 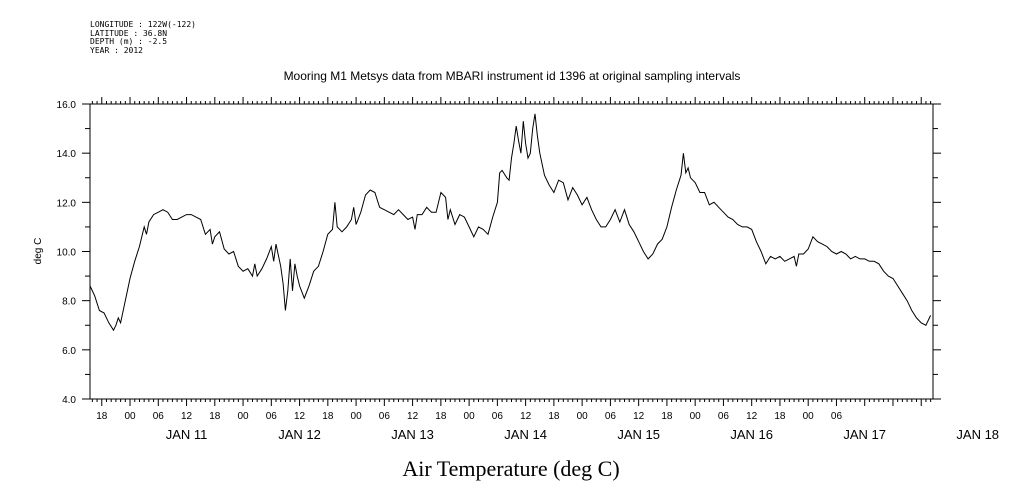 I want to click on y-tick-label: 8.0, so click(x=69, y=302).